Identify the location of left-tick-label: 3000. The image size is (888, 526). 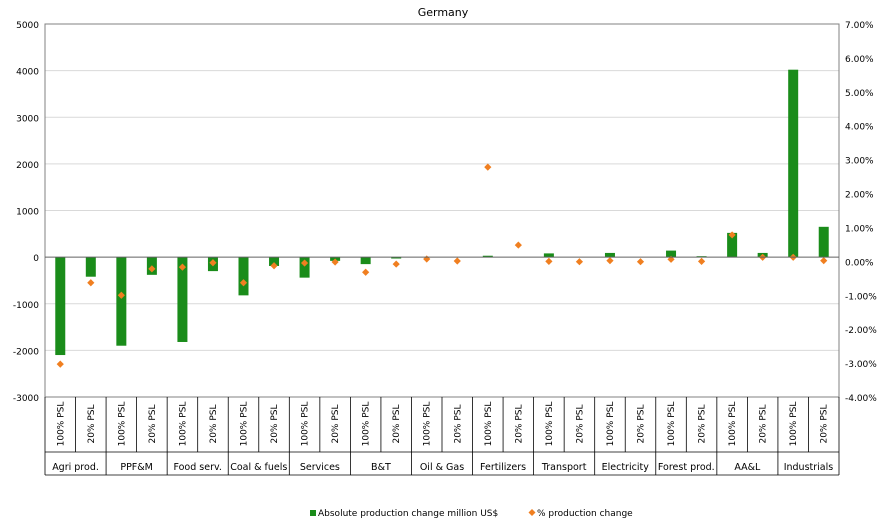
(27, 119).